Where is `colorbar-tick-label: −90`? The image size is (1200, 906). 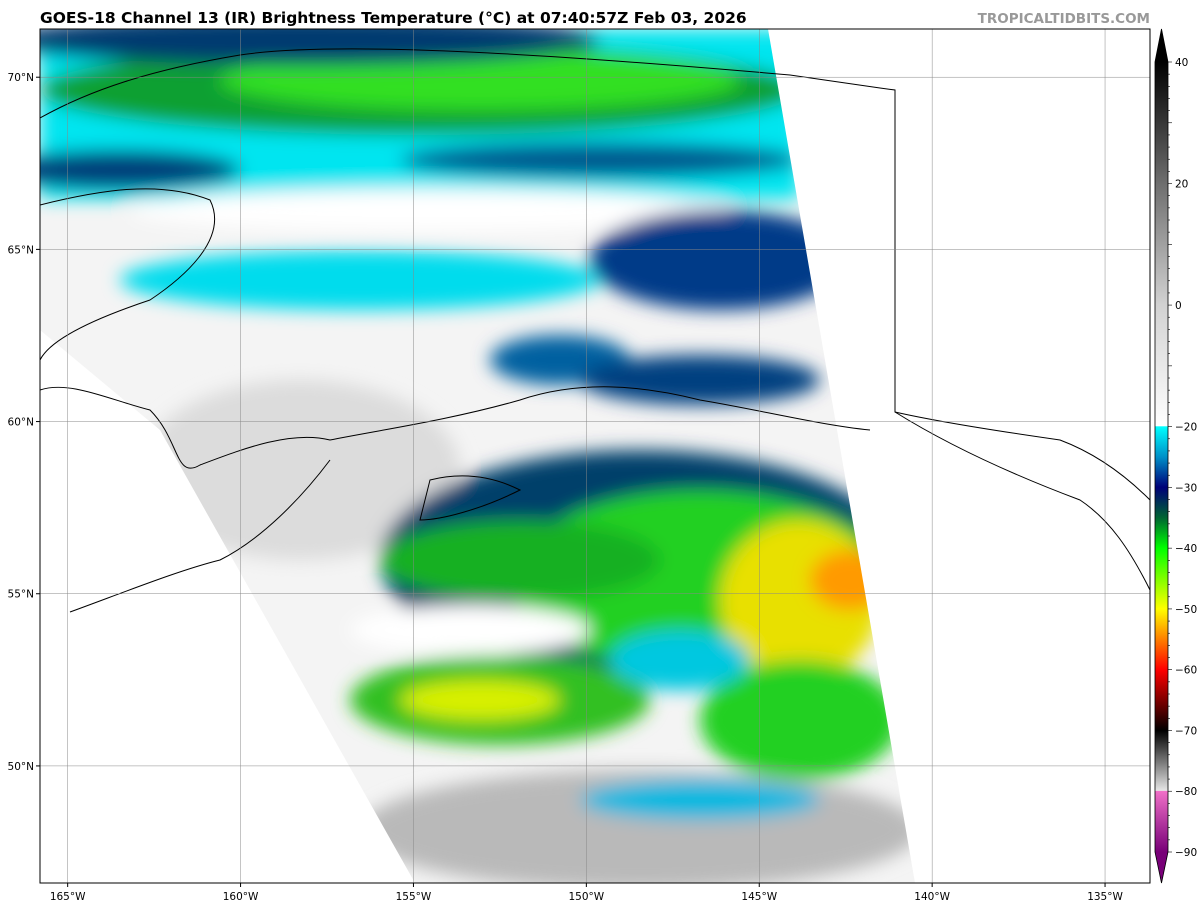
colorbar-tick-label: −90 is located at coordinates (1186, 853).